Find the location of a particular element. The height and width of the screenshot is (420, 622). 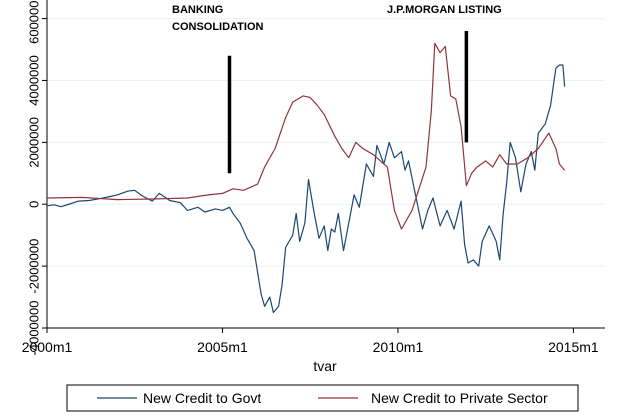

y-tick-label: 6000000 is located at coordinates (34, 22).